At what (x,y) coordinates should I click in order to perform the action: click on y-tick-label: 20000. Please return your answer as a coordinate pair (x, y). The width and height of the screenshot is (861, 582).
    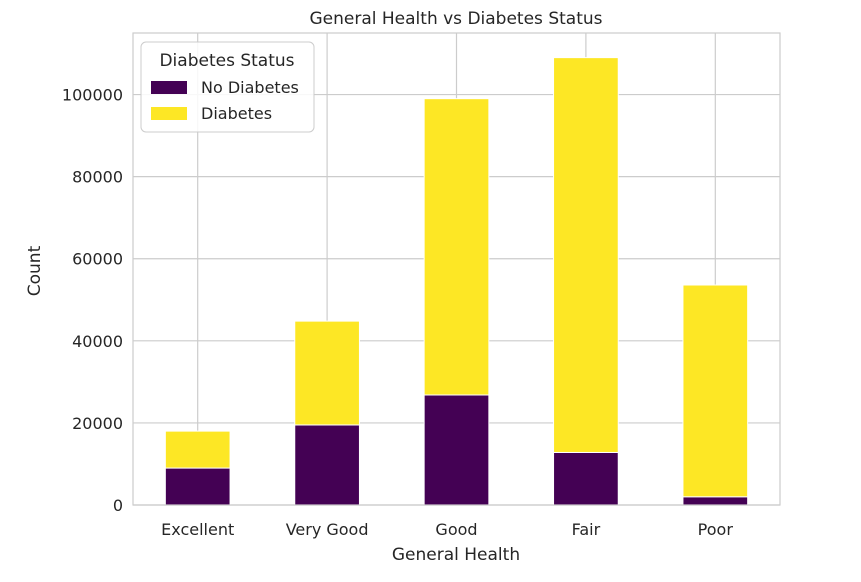
    Looking at the image, I should click on (97, 423).